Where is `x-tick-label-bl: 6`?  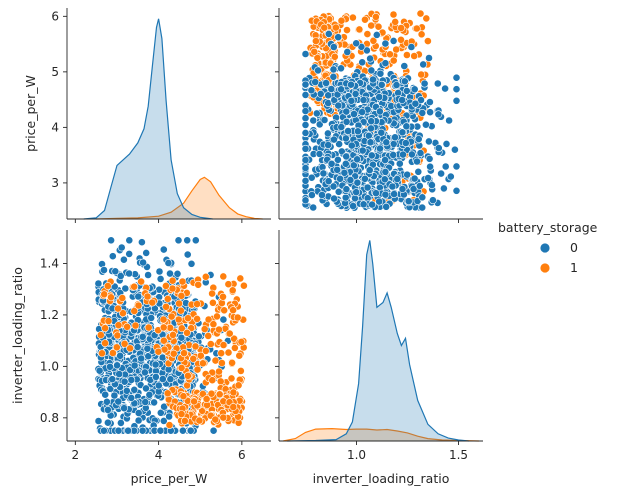
x-tick-label-bl: 6 is located at coordinates (242, 455).